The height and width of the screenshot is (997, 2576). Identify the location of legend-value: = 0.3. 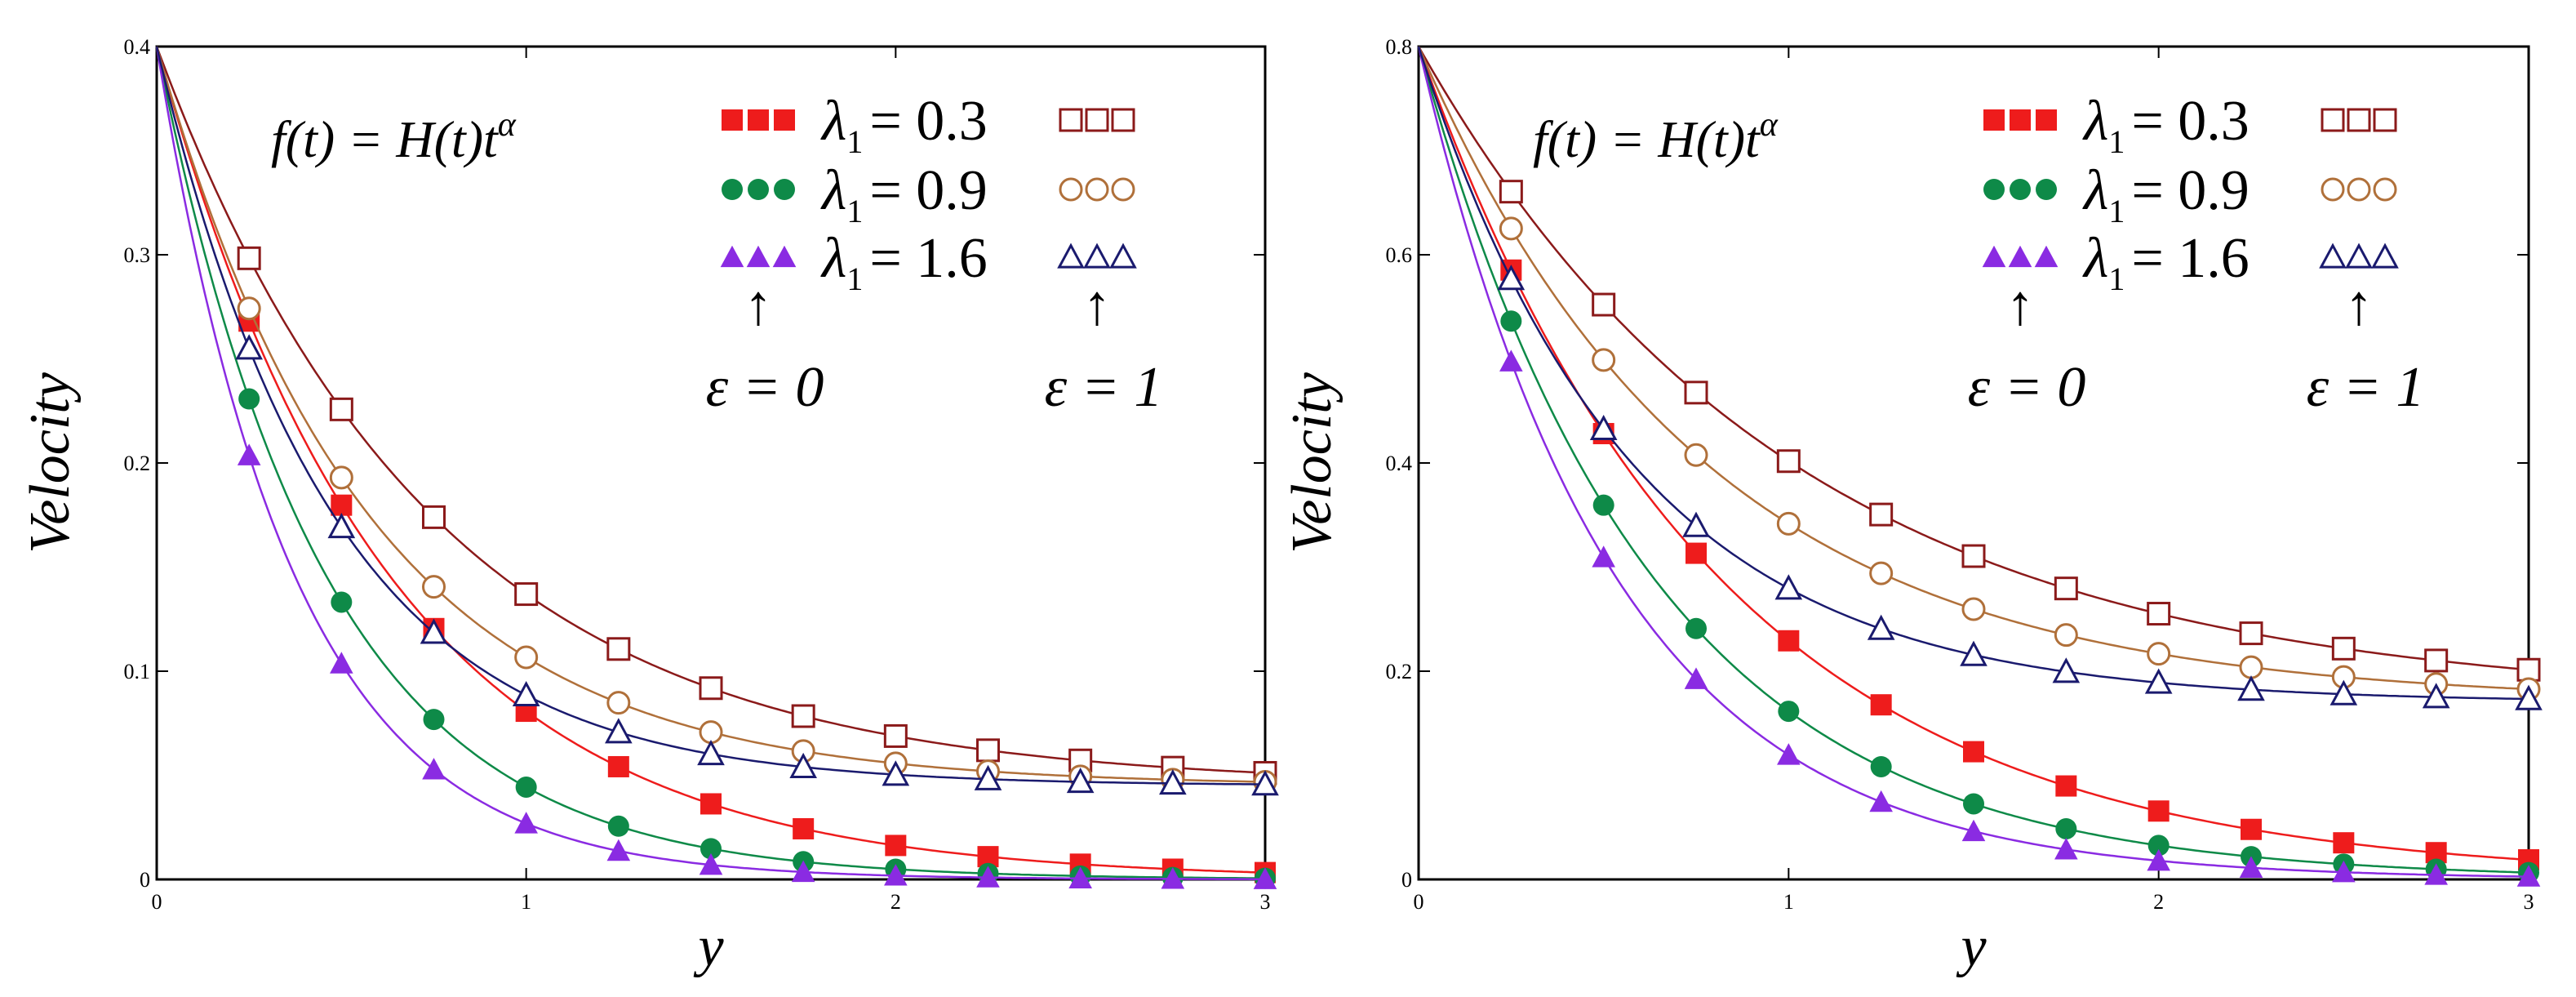
(928, 122).